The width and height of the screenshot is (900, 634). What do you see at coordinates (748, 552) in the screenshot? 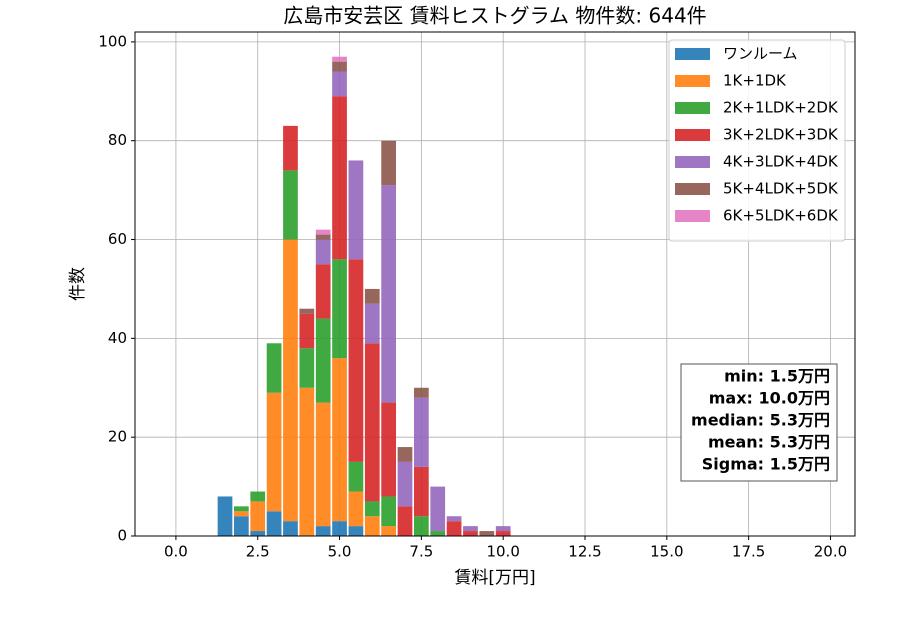
I see `x-tick-label: 17.5` at bounding box center [748, 552].